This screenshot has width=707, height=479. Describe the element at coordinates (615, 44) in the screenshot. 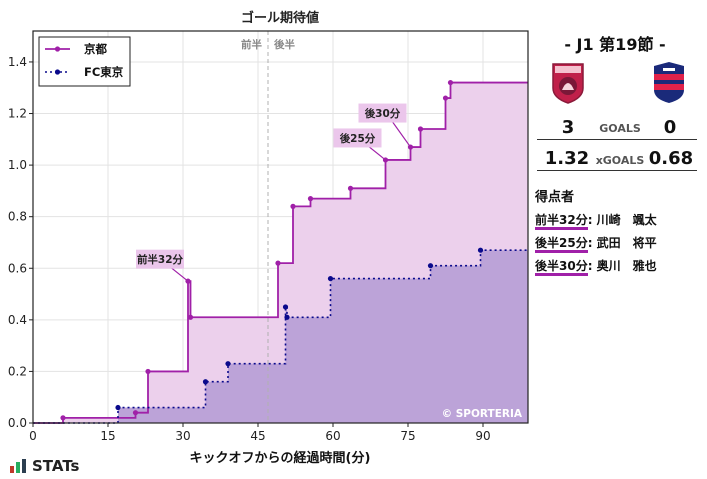

I see `round-label: - J1 第19節 -` at that location.